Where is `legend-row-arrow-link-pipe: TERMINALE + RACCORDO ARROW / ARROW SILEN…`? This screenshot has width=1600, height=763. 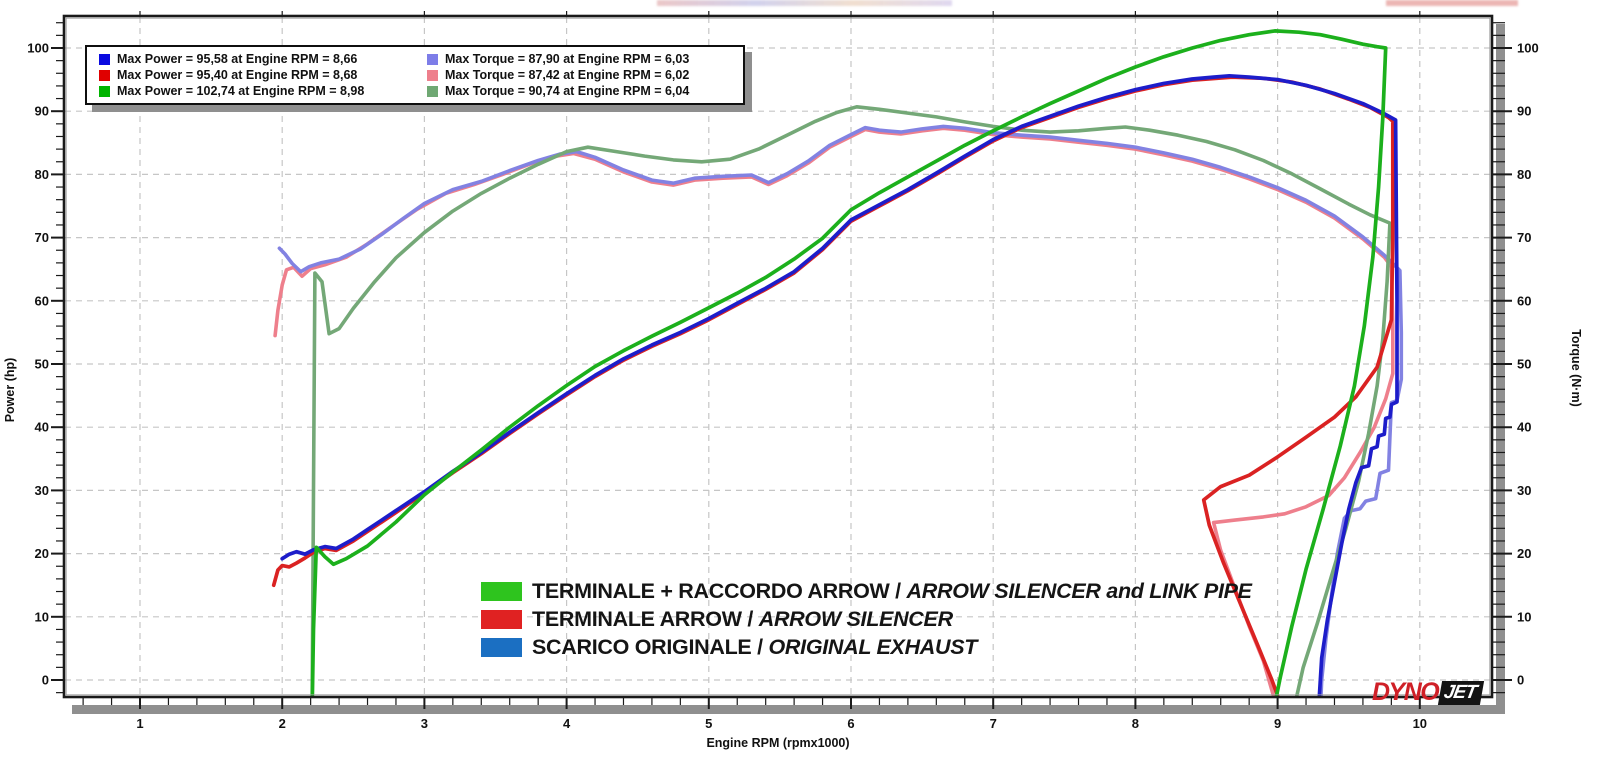
legend-row-arrow-link-pipe: TERMINALE + RACCORDO ARROW / ARROW SILEN… is located at coordinates (866, 591).